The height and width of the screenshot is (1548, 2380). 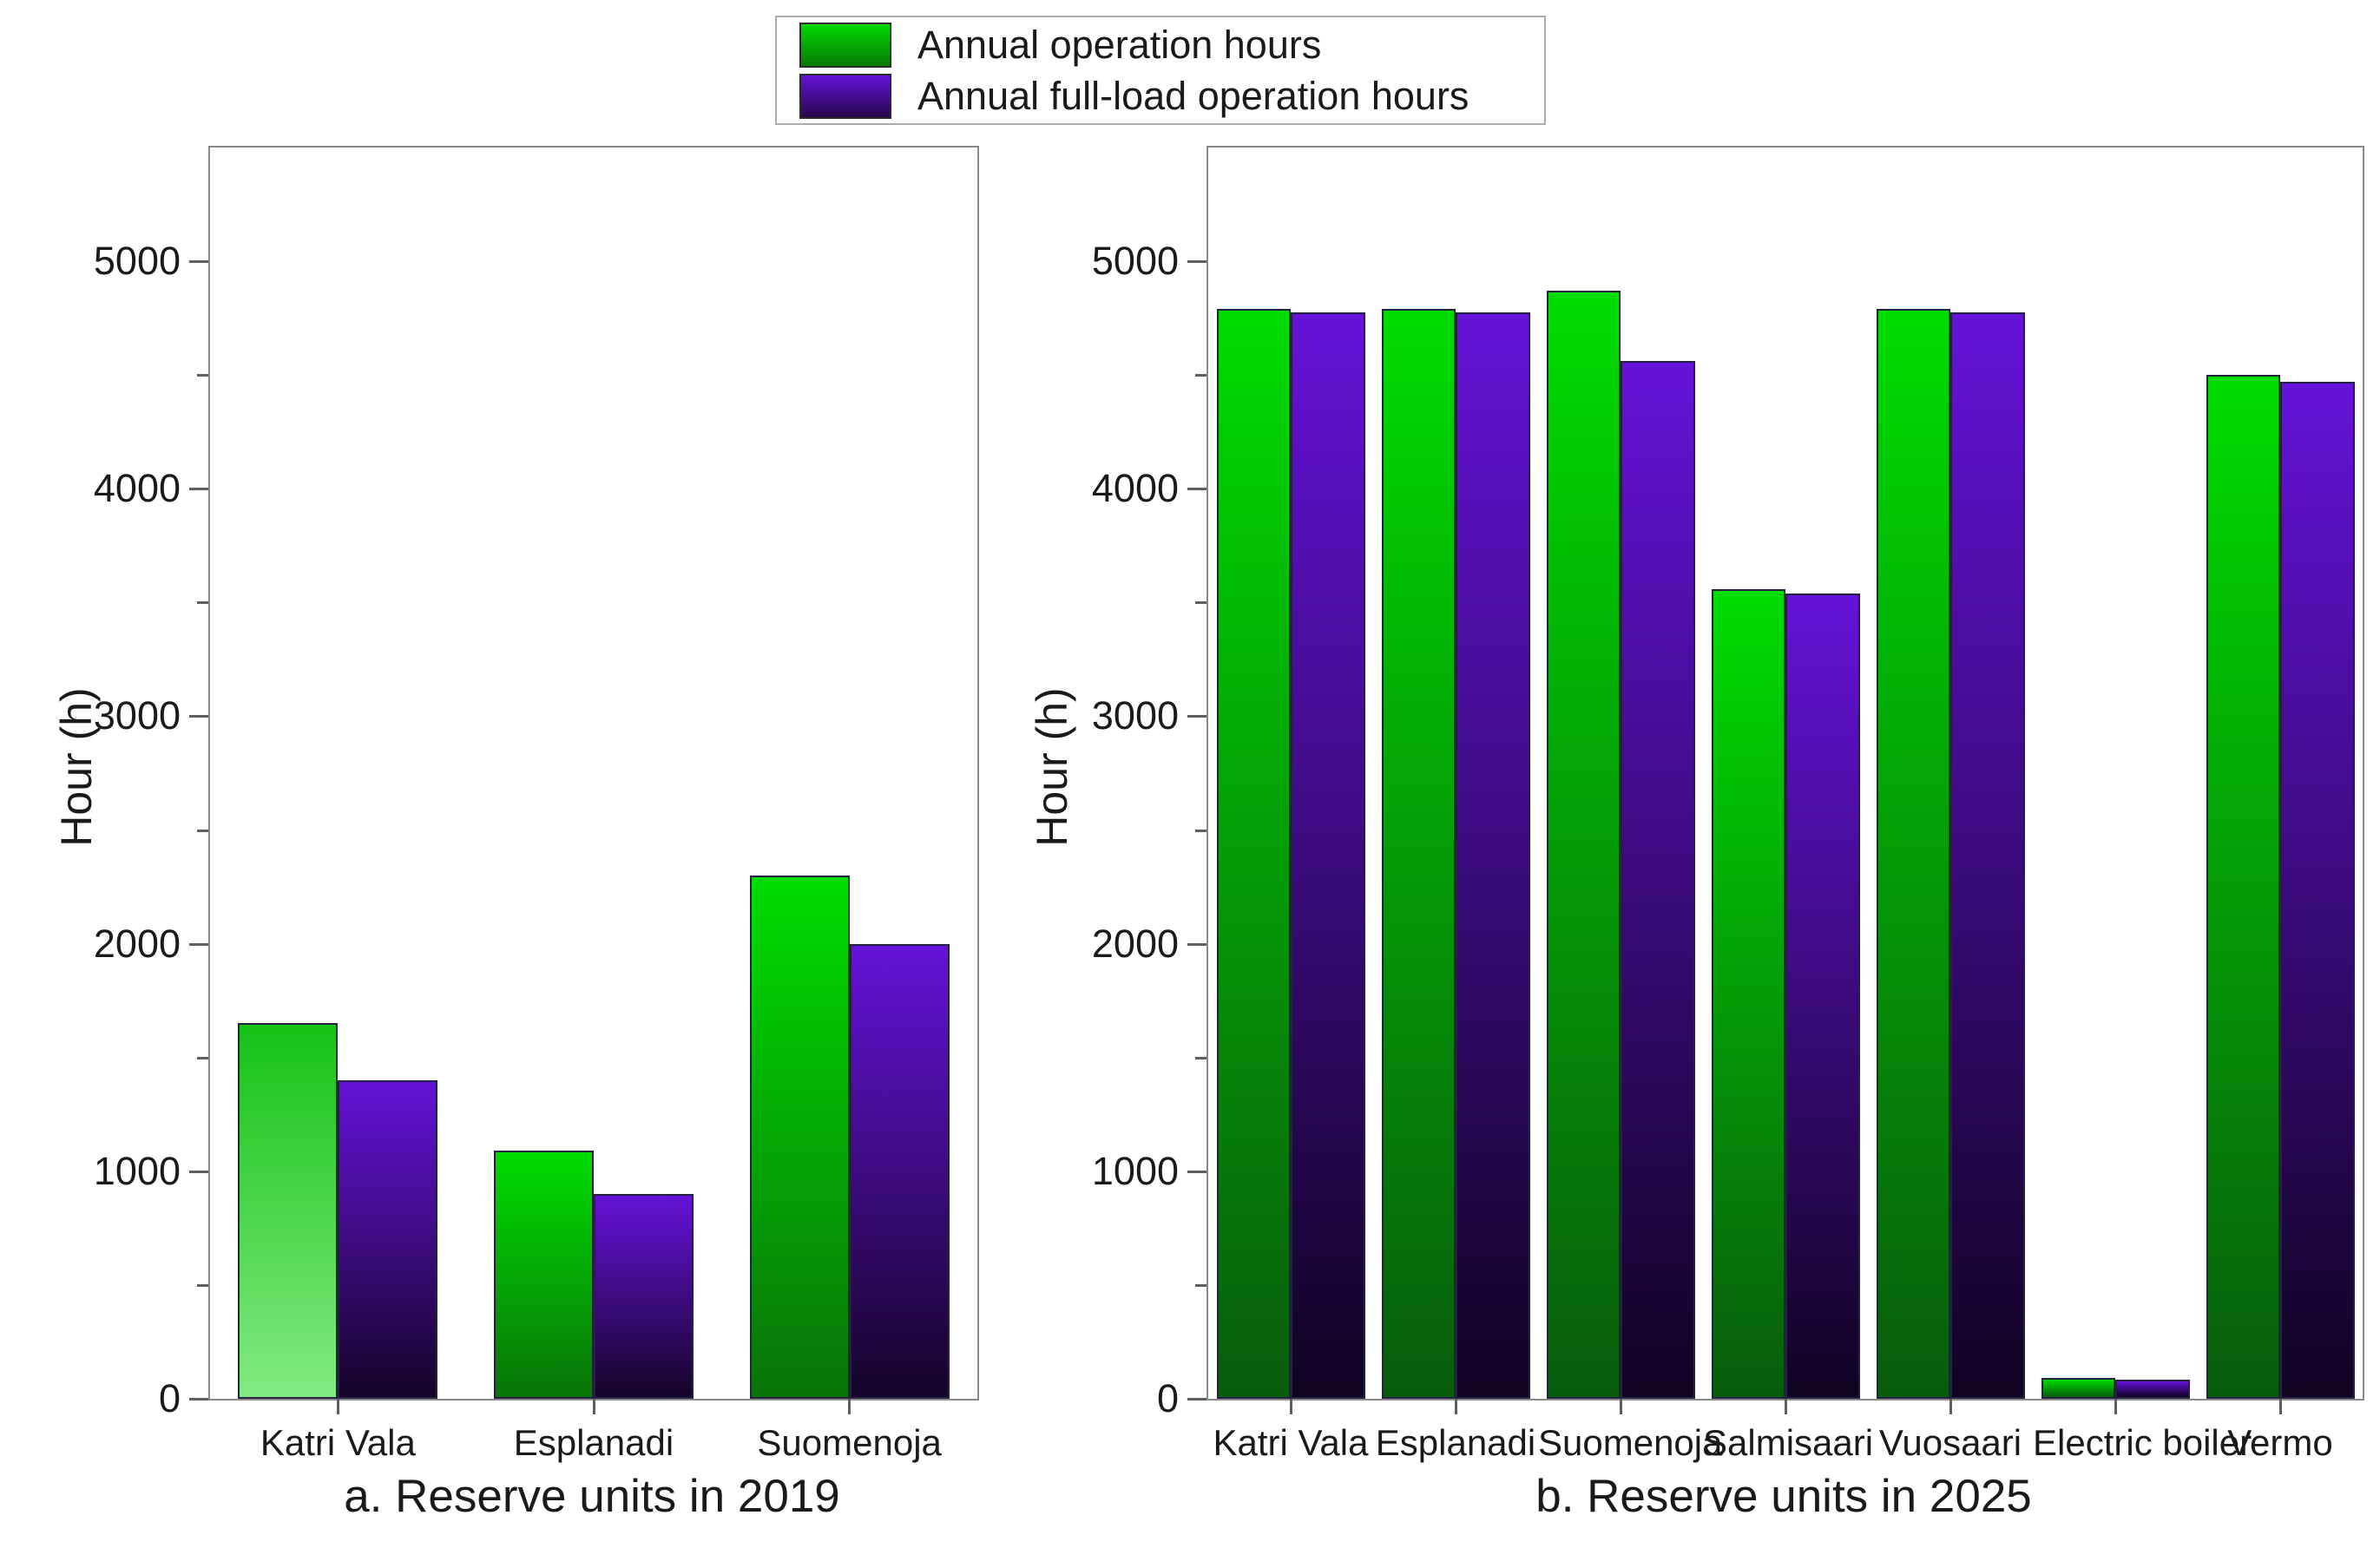 What do you see at coordinates (2243, 887) in the screenshot?
I see `bar-annual-operation-hours-vermo` at bounding box center [2243, 887].